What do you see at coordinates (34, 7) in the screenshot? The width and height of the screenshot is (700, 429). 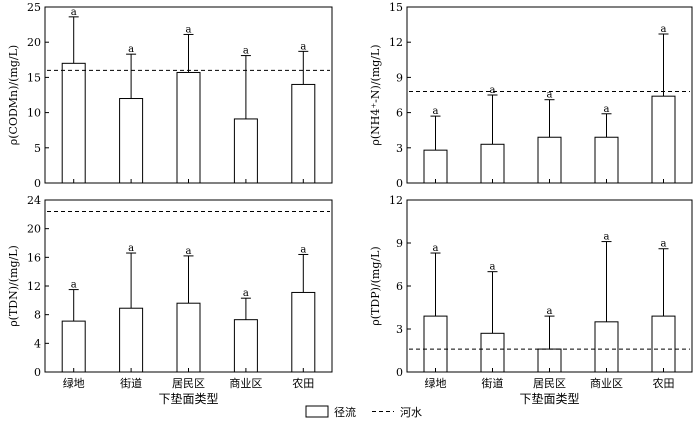 I see `y-tick-label: 25` at bounding box center [34, 7].